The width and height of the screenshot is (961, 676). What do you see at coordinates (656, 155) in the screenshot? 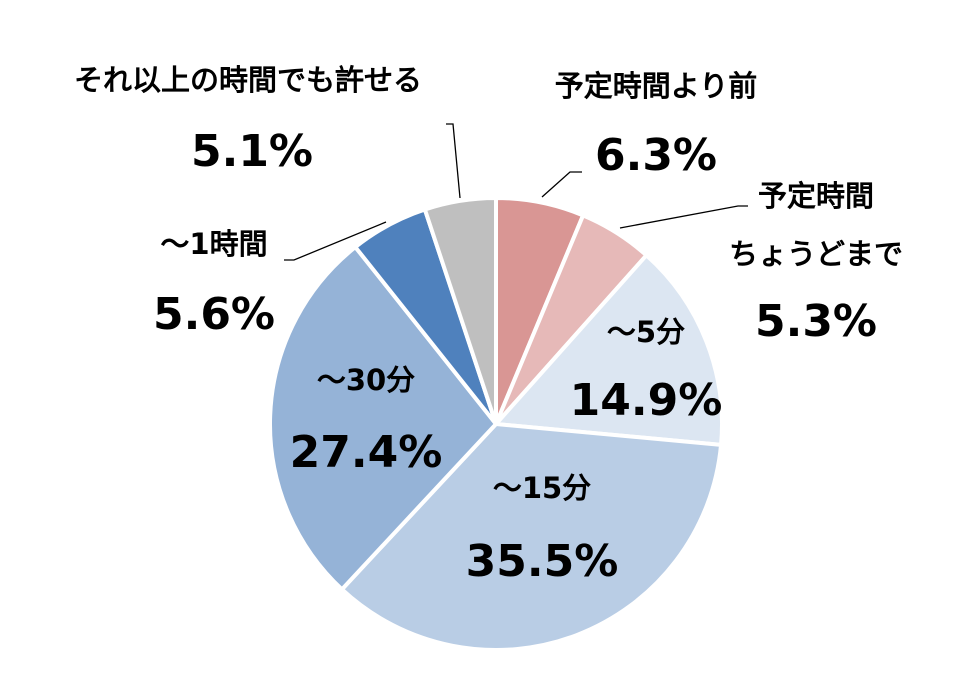
I see `slice-value-label-1: 6.3%` at bounding box center [656, 155].